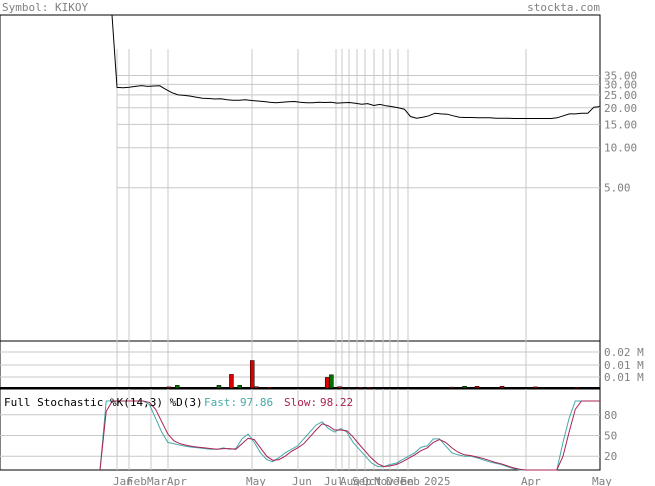  Describe the element at coordinates (350, 480) in the screenshot. I see `x-tick-label: Aug` at that location.